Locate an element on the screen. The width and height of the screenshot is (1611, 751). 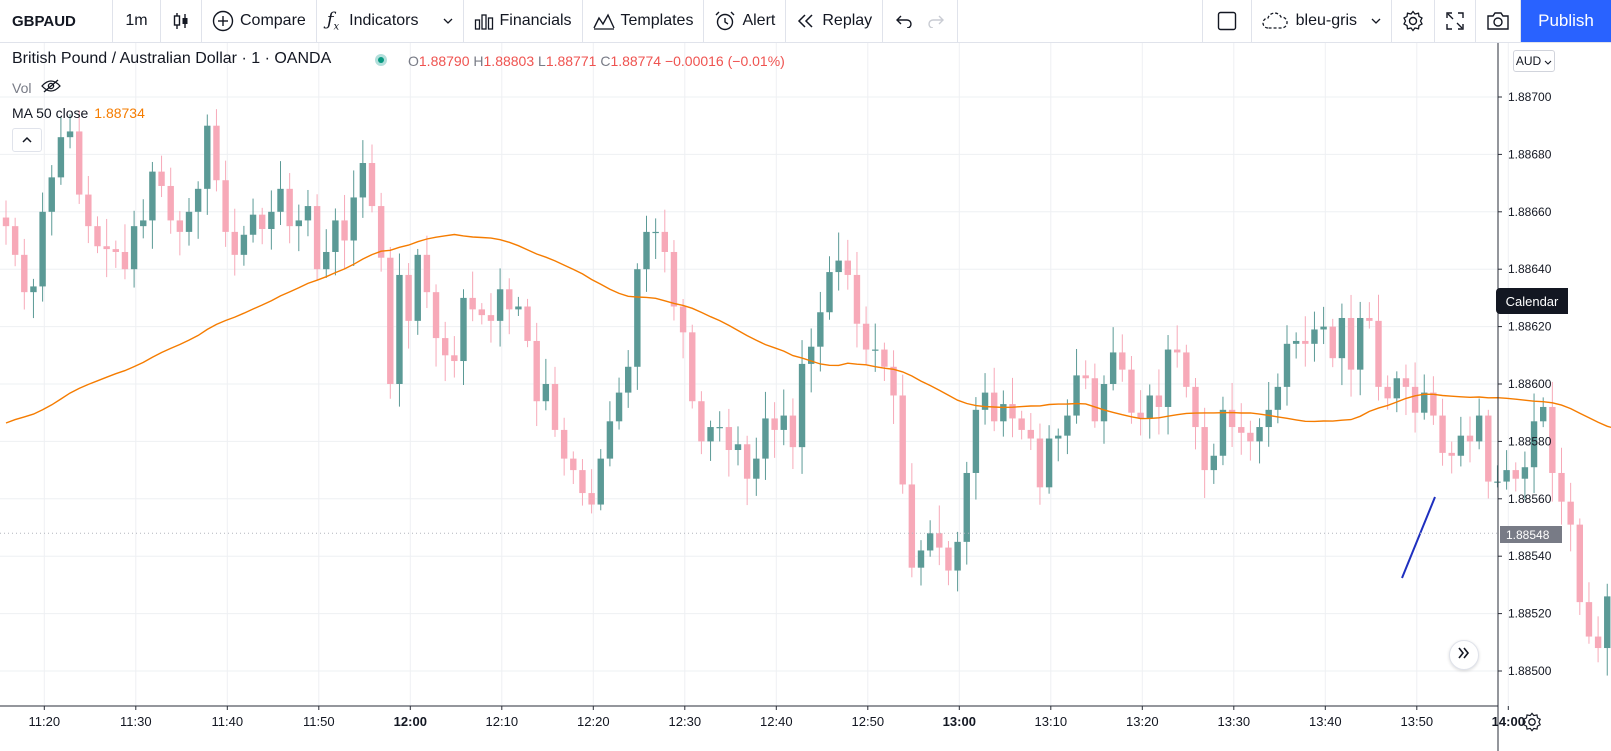
calendar-button: Calendar is located at coordinates (1532, 301).